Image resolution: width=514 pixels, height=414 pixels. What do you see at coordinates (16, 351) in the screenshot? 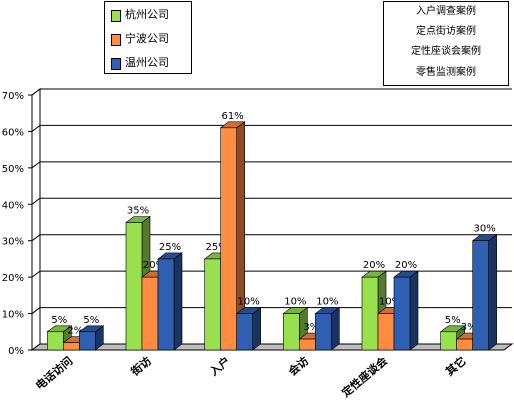
I see `ytick-label: 0%` at bounding box center [16, 351].